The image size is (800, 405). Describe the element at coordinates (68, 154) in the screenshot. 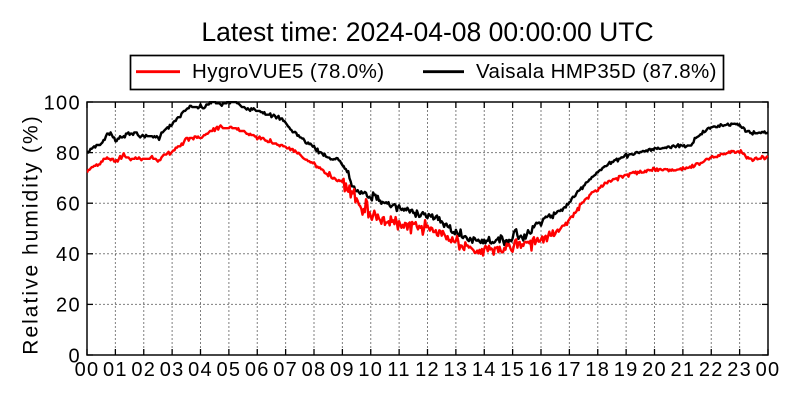

I see `svg-text: 80` at that location.